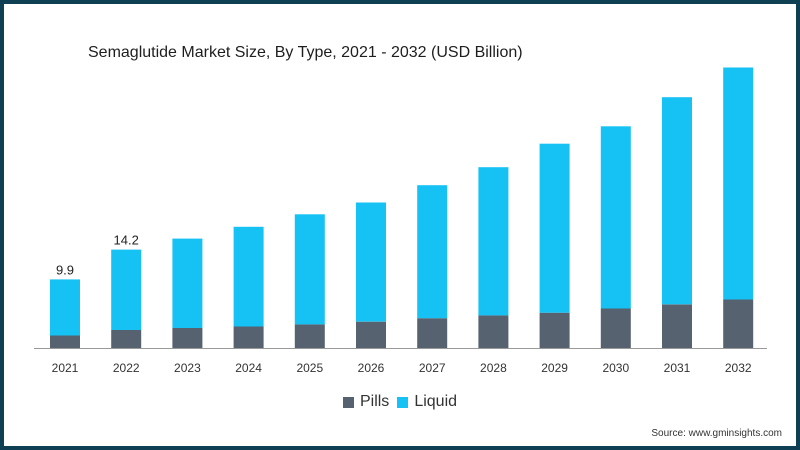 The image size is (800, 450). What do you see at coordinates (65, 341) in the screenshot?
I see `bar-pills-2021` at bounding box center [65, 341].